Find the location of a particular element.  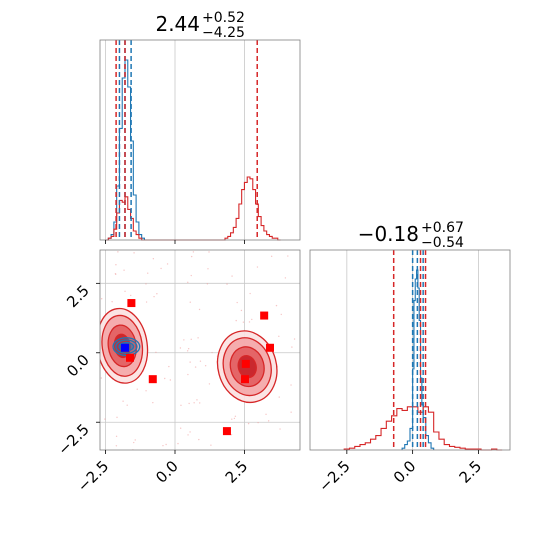

histogram-x-title-sub: −4.25 is located at coordinates (223, 33).